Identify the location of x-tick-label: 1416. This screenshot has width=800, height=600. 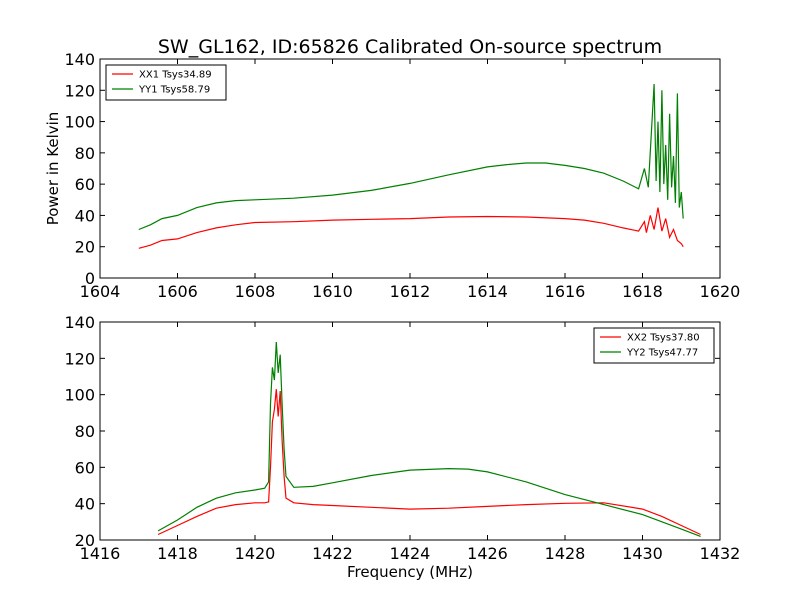
(100, 553).